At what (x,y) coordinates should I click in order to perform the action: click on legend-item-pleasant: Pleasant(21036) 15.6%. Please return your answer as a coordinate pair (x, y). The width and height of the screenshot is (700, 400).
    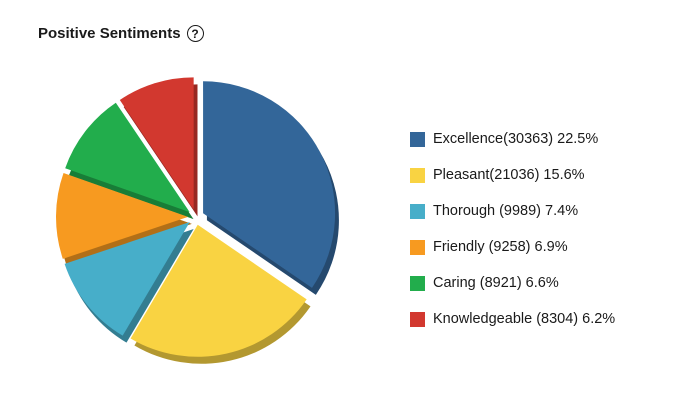
    Looking at the image, I should click on (512, 175).